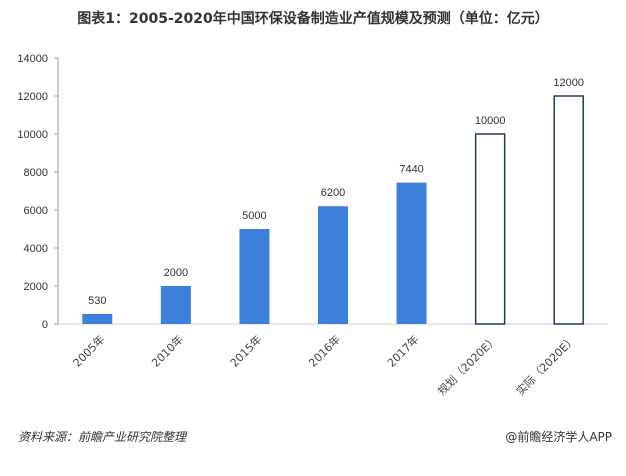 Image resolution: width=626 pixels, height=476 pixels. What do you see at coordinates (324, 350) in the screenshot?
I see `x-tick-label: 2016年` at bounding box center [324, 350].